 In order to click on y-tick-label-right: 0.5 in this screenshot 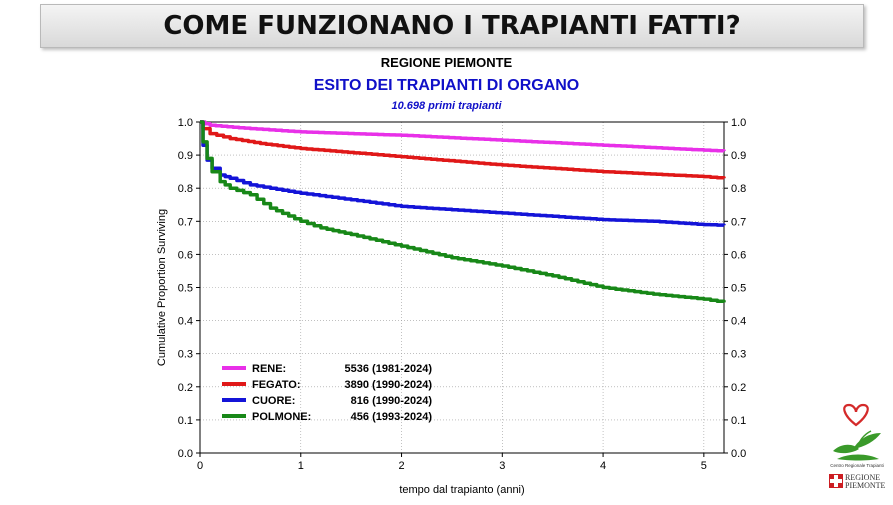, I will do `click(738, 289)`.